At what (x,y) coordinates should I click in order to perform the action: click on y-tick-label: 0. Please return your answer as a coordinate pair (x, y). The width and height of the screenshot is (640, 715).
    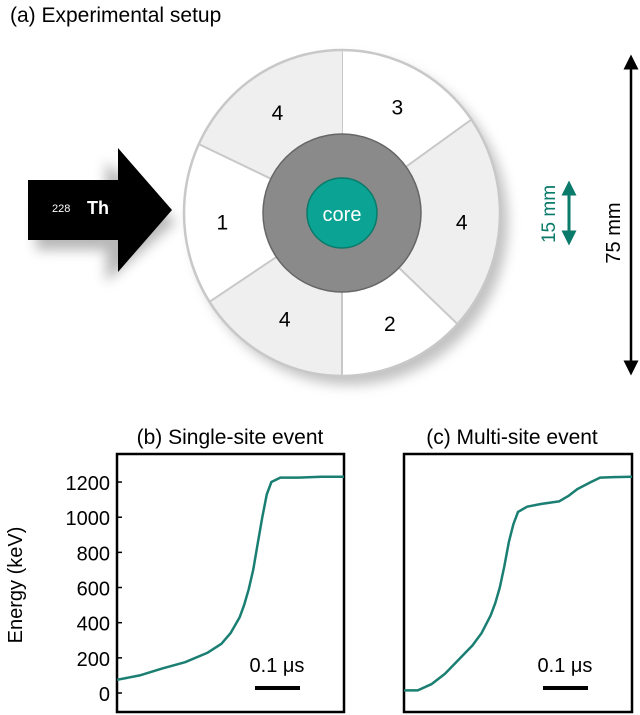
    Looking at the image, I should click on (104, 695).